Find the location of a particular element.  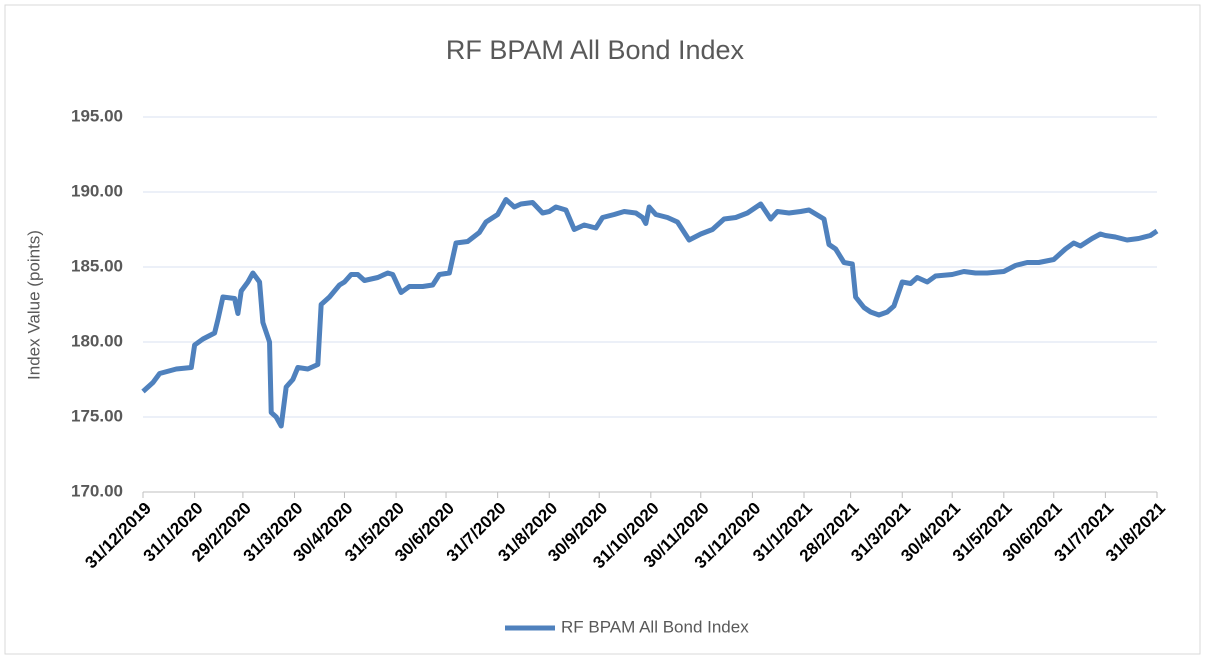

y-tick-label: 195.00 is located at coordinates (97, 115).